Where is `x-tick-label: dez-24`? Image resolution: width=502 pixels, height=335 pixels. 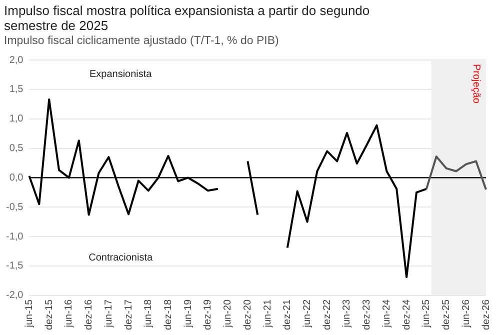
x-tick-label: dez-24 is located at coordinates (406, 314).